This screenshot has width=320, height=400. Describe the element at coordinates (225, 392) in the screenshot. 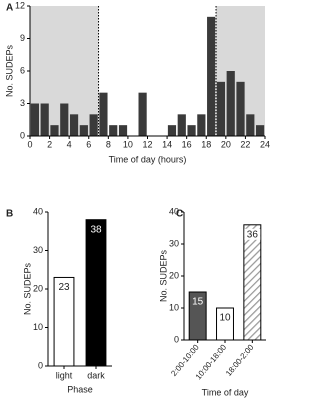

I see `x-axis-label: Time of day` at that location.